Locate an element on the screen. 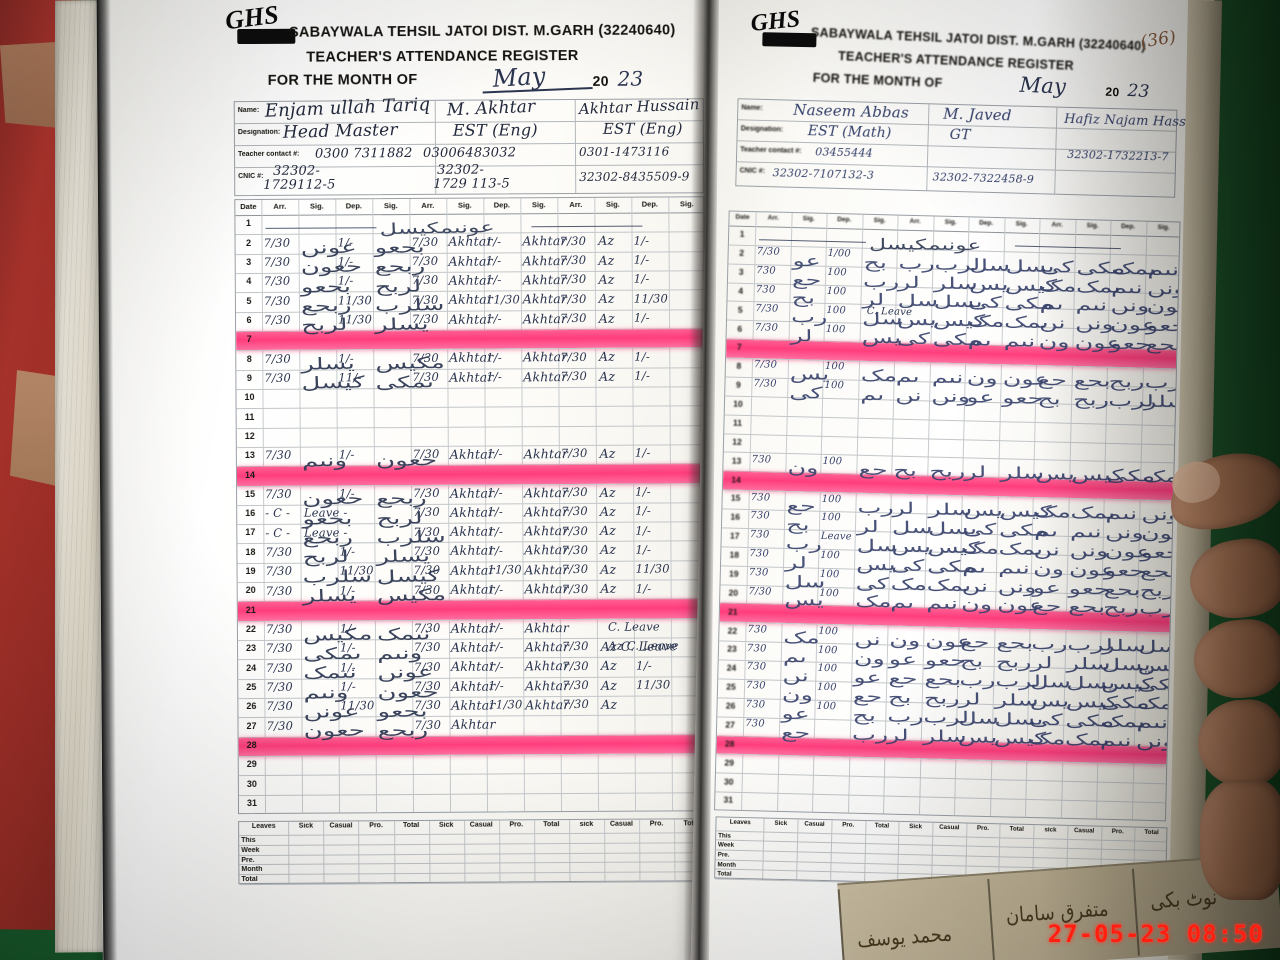  signature-scribble: نں is located at coordinates (1047, 550).